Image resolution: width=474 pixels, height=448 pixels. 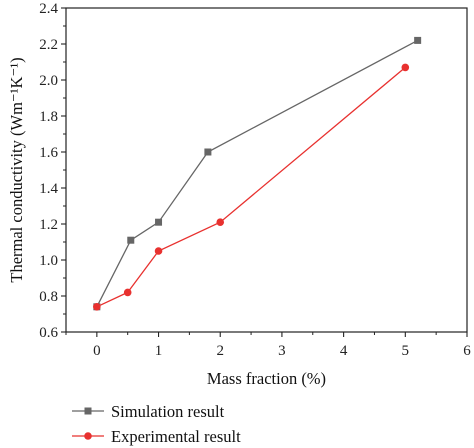 What do you see at coordinates (176, 436) in the screenshot?
I see `legend-label: Experimental result` at bounding box center [176, 436].